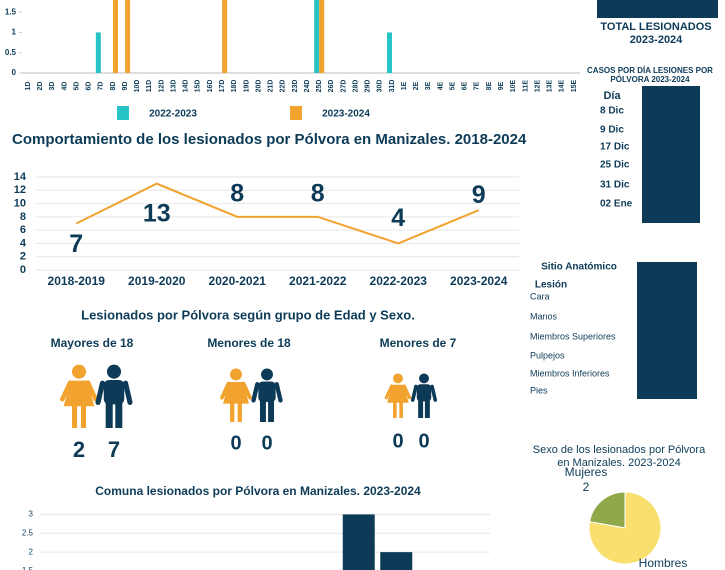 The width and height of the screenshot is (725, 570). Describe the element at coordinates (399, 281) in the screenshot. I see `x-tick-label: 2022-2023` at that location.